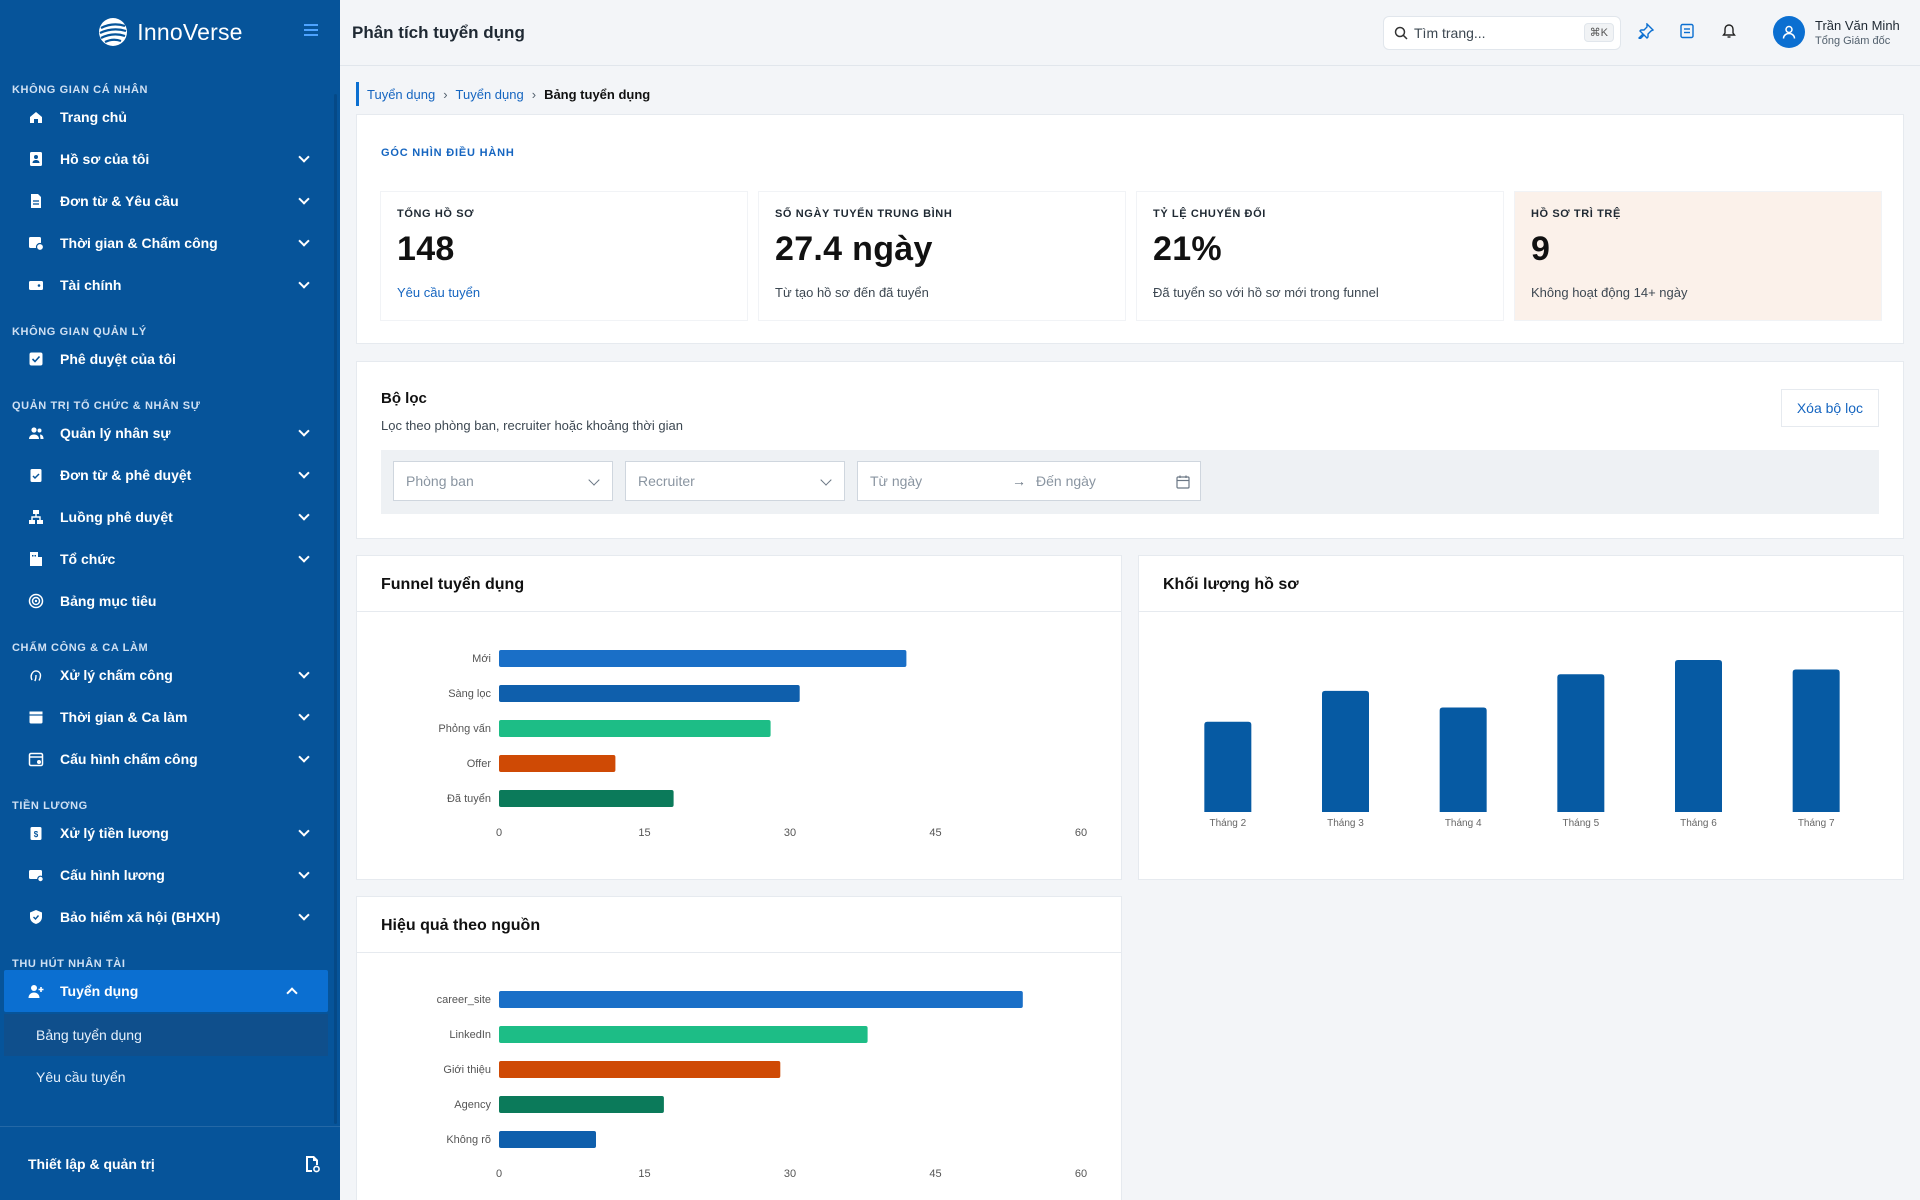 The height and width of the screenshot is (1200, 1920). Describe the element at coordinates (470, 1035) in the screenshot. I see `category-label: LinkedIn` at that location.